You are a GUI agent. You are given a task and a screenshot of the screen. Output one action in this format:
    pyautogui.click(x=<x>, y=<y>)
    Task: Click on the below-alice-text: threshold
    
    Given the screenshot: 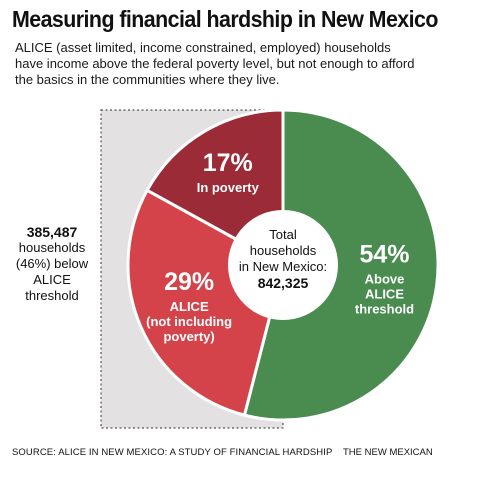 What is the action you would take?
    pyautogui.click(x=52, y=295)
    